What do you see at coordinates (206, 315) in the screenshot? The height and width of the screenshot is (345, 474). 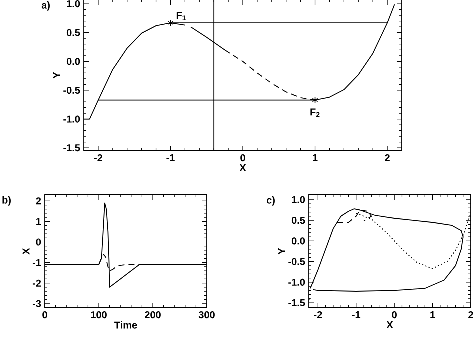 I see `x-tick-label: 300` at bounding box center [206, 315].